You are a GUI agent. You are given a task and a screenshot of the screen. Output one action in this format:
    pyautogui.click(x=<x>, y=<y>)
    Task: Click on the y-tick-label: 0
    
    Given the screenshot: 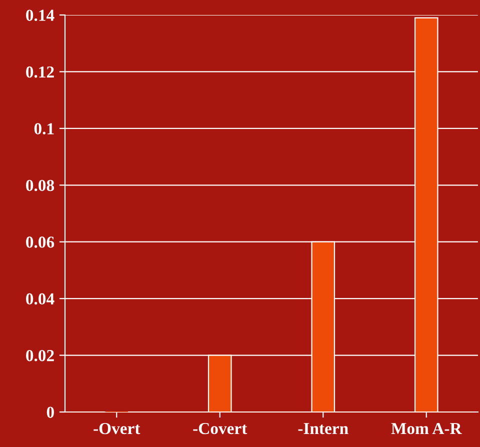 What is the action you would take?
    pyautogui.click(x=50, y=412)
    